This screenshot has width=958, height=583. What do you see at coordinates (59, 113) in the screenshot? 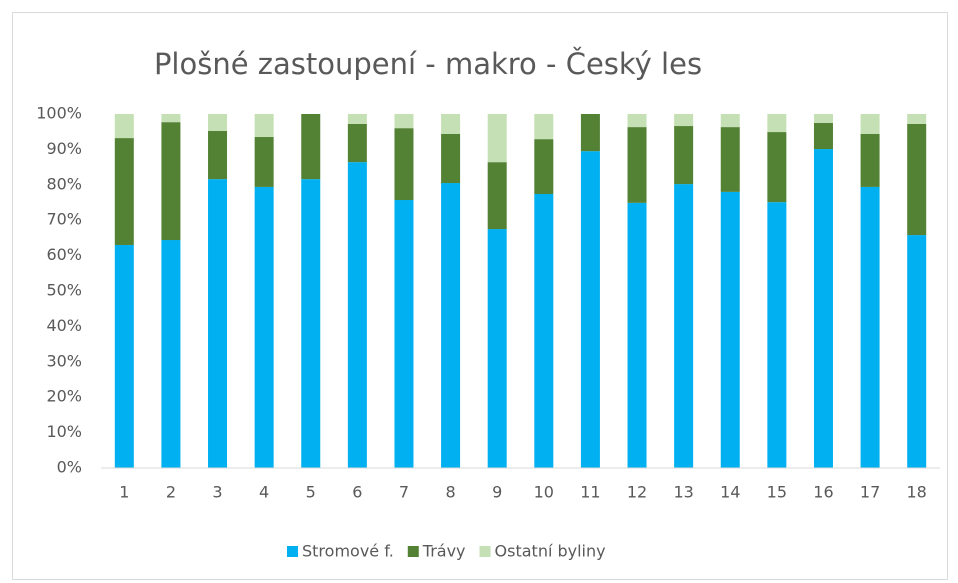
I see `y-tick-label: 100%` at bounding box center [59, 113].